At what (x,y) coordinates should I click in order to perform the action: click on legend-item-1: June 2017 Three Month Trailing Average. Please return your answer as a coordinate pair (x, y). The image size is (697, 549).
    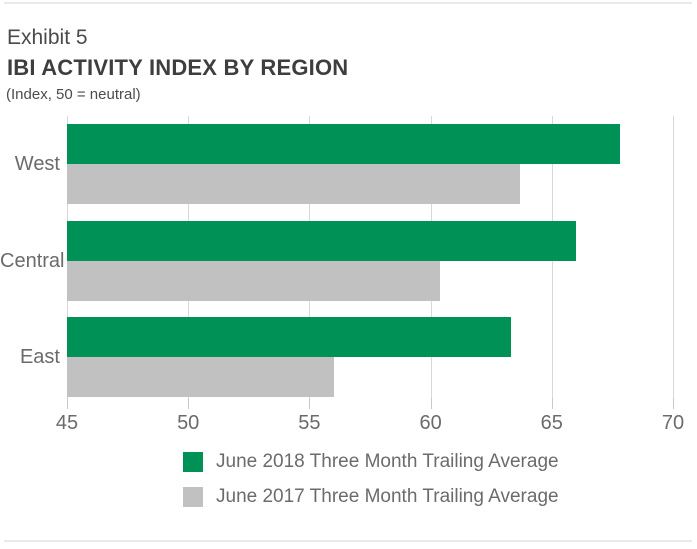
    Looking at the image, I should click on (371, 496).